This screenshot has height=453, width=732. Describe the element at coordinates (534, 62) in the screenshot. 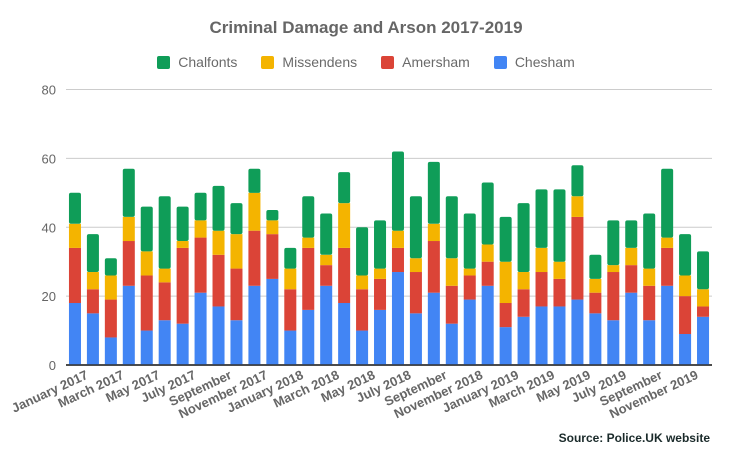

I see `legend-item-chesham: Chesham` at that location.